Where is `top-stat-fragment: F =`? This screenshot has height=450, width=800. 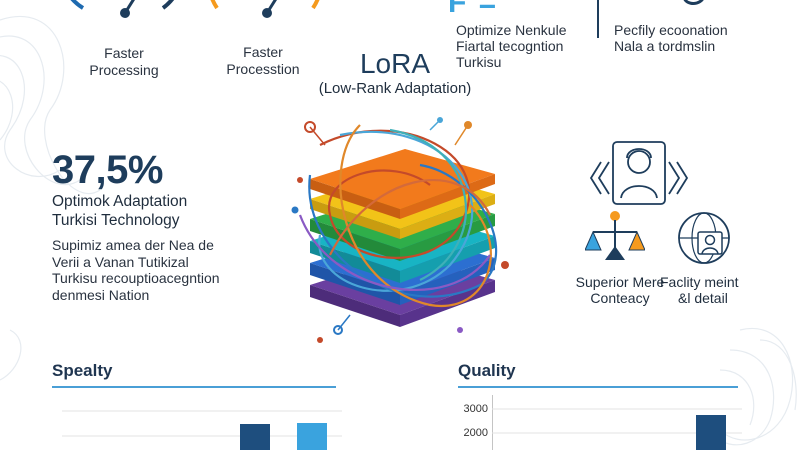
top-stat-fragment: F = is located at coordinates (473, 10).